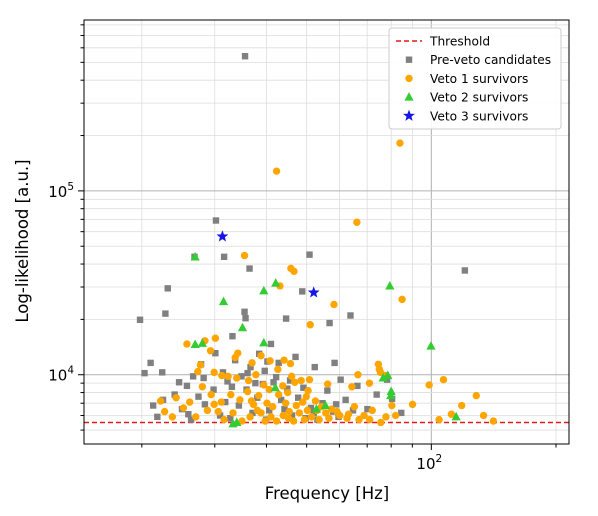 This screenshot has height=516, width=598. I want to click on legend-veto1-point-swatch, so click(409, 78).